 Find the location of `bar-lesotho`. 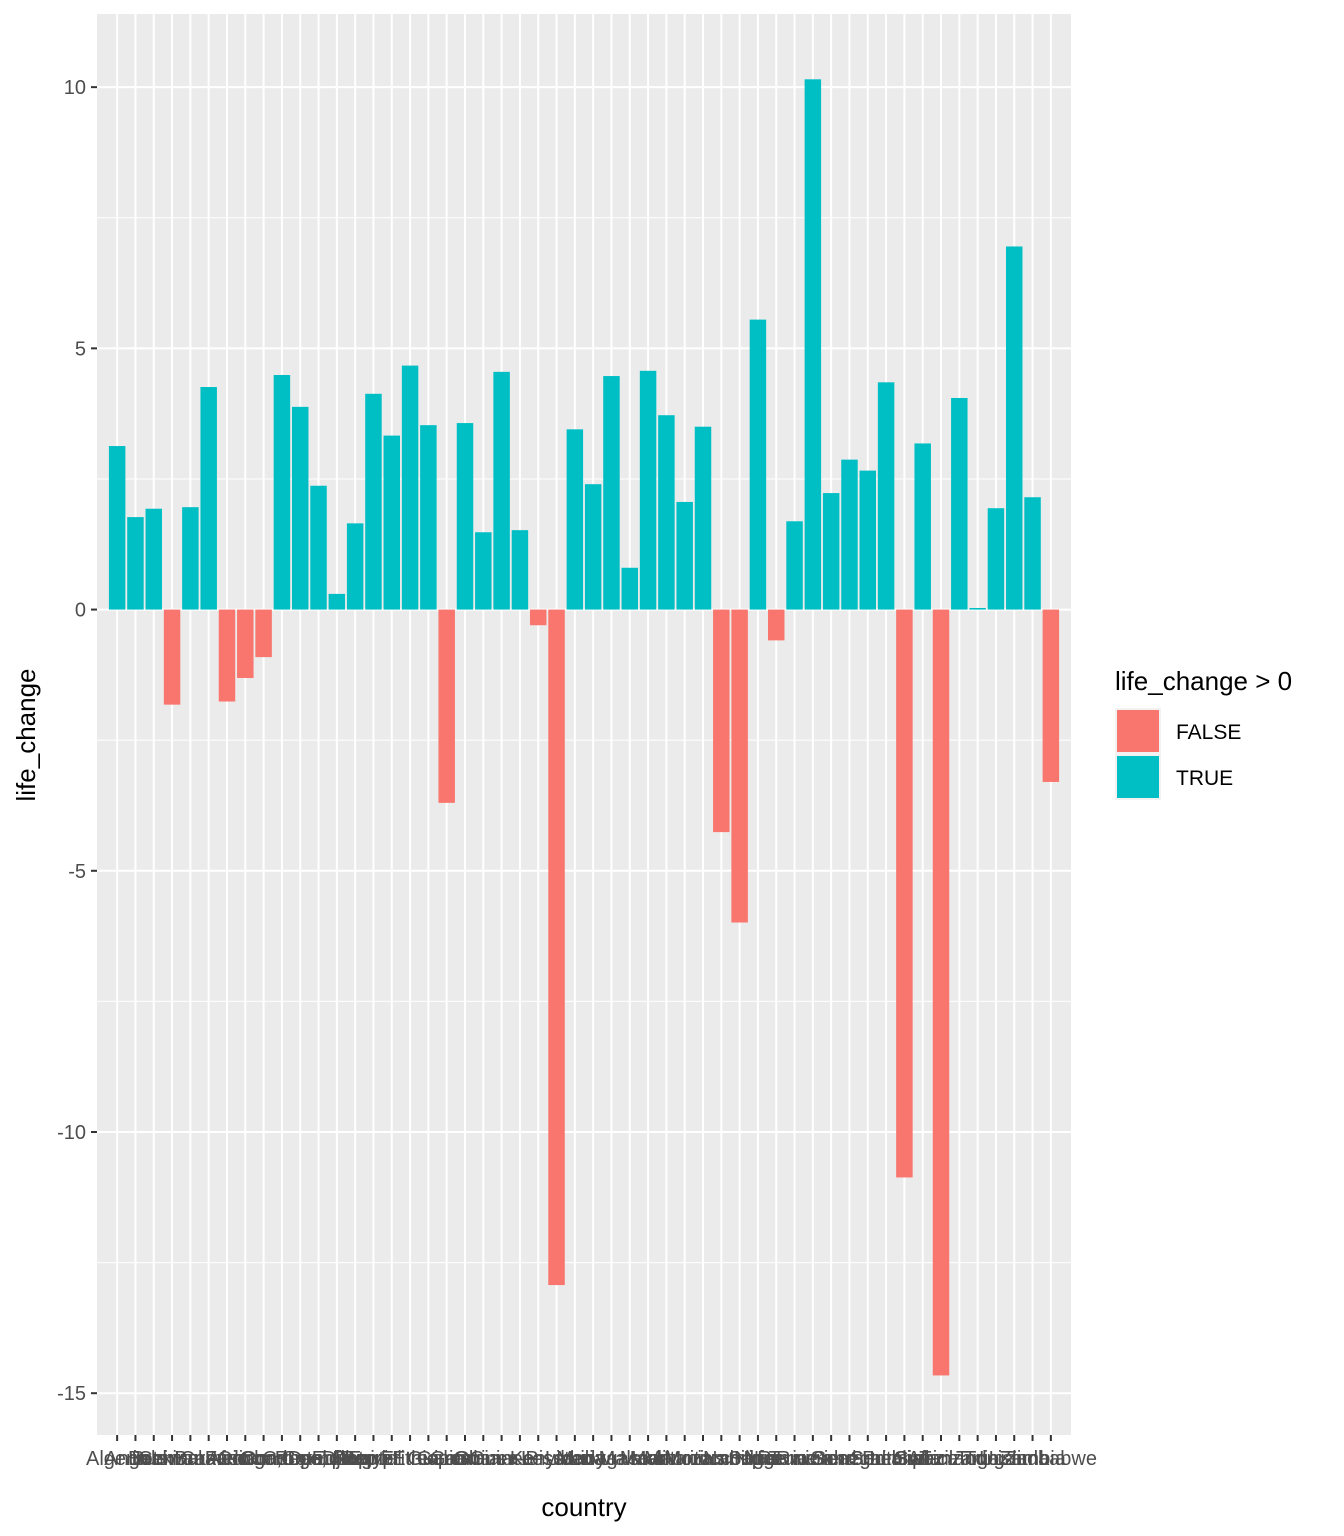

bar-lesotho is located at coordinates (556, 947).